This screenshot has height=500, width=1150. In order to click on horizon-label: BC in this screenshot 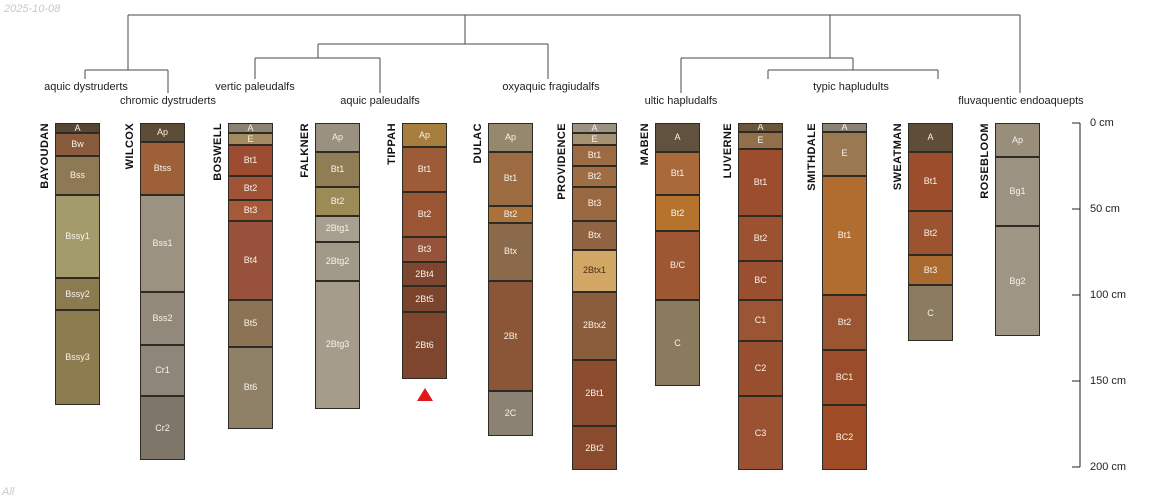, I will do `click(760, 279)`.